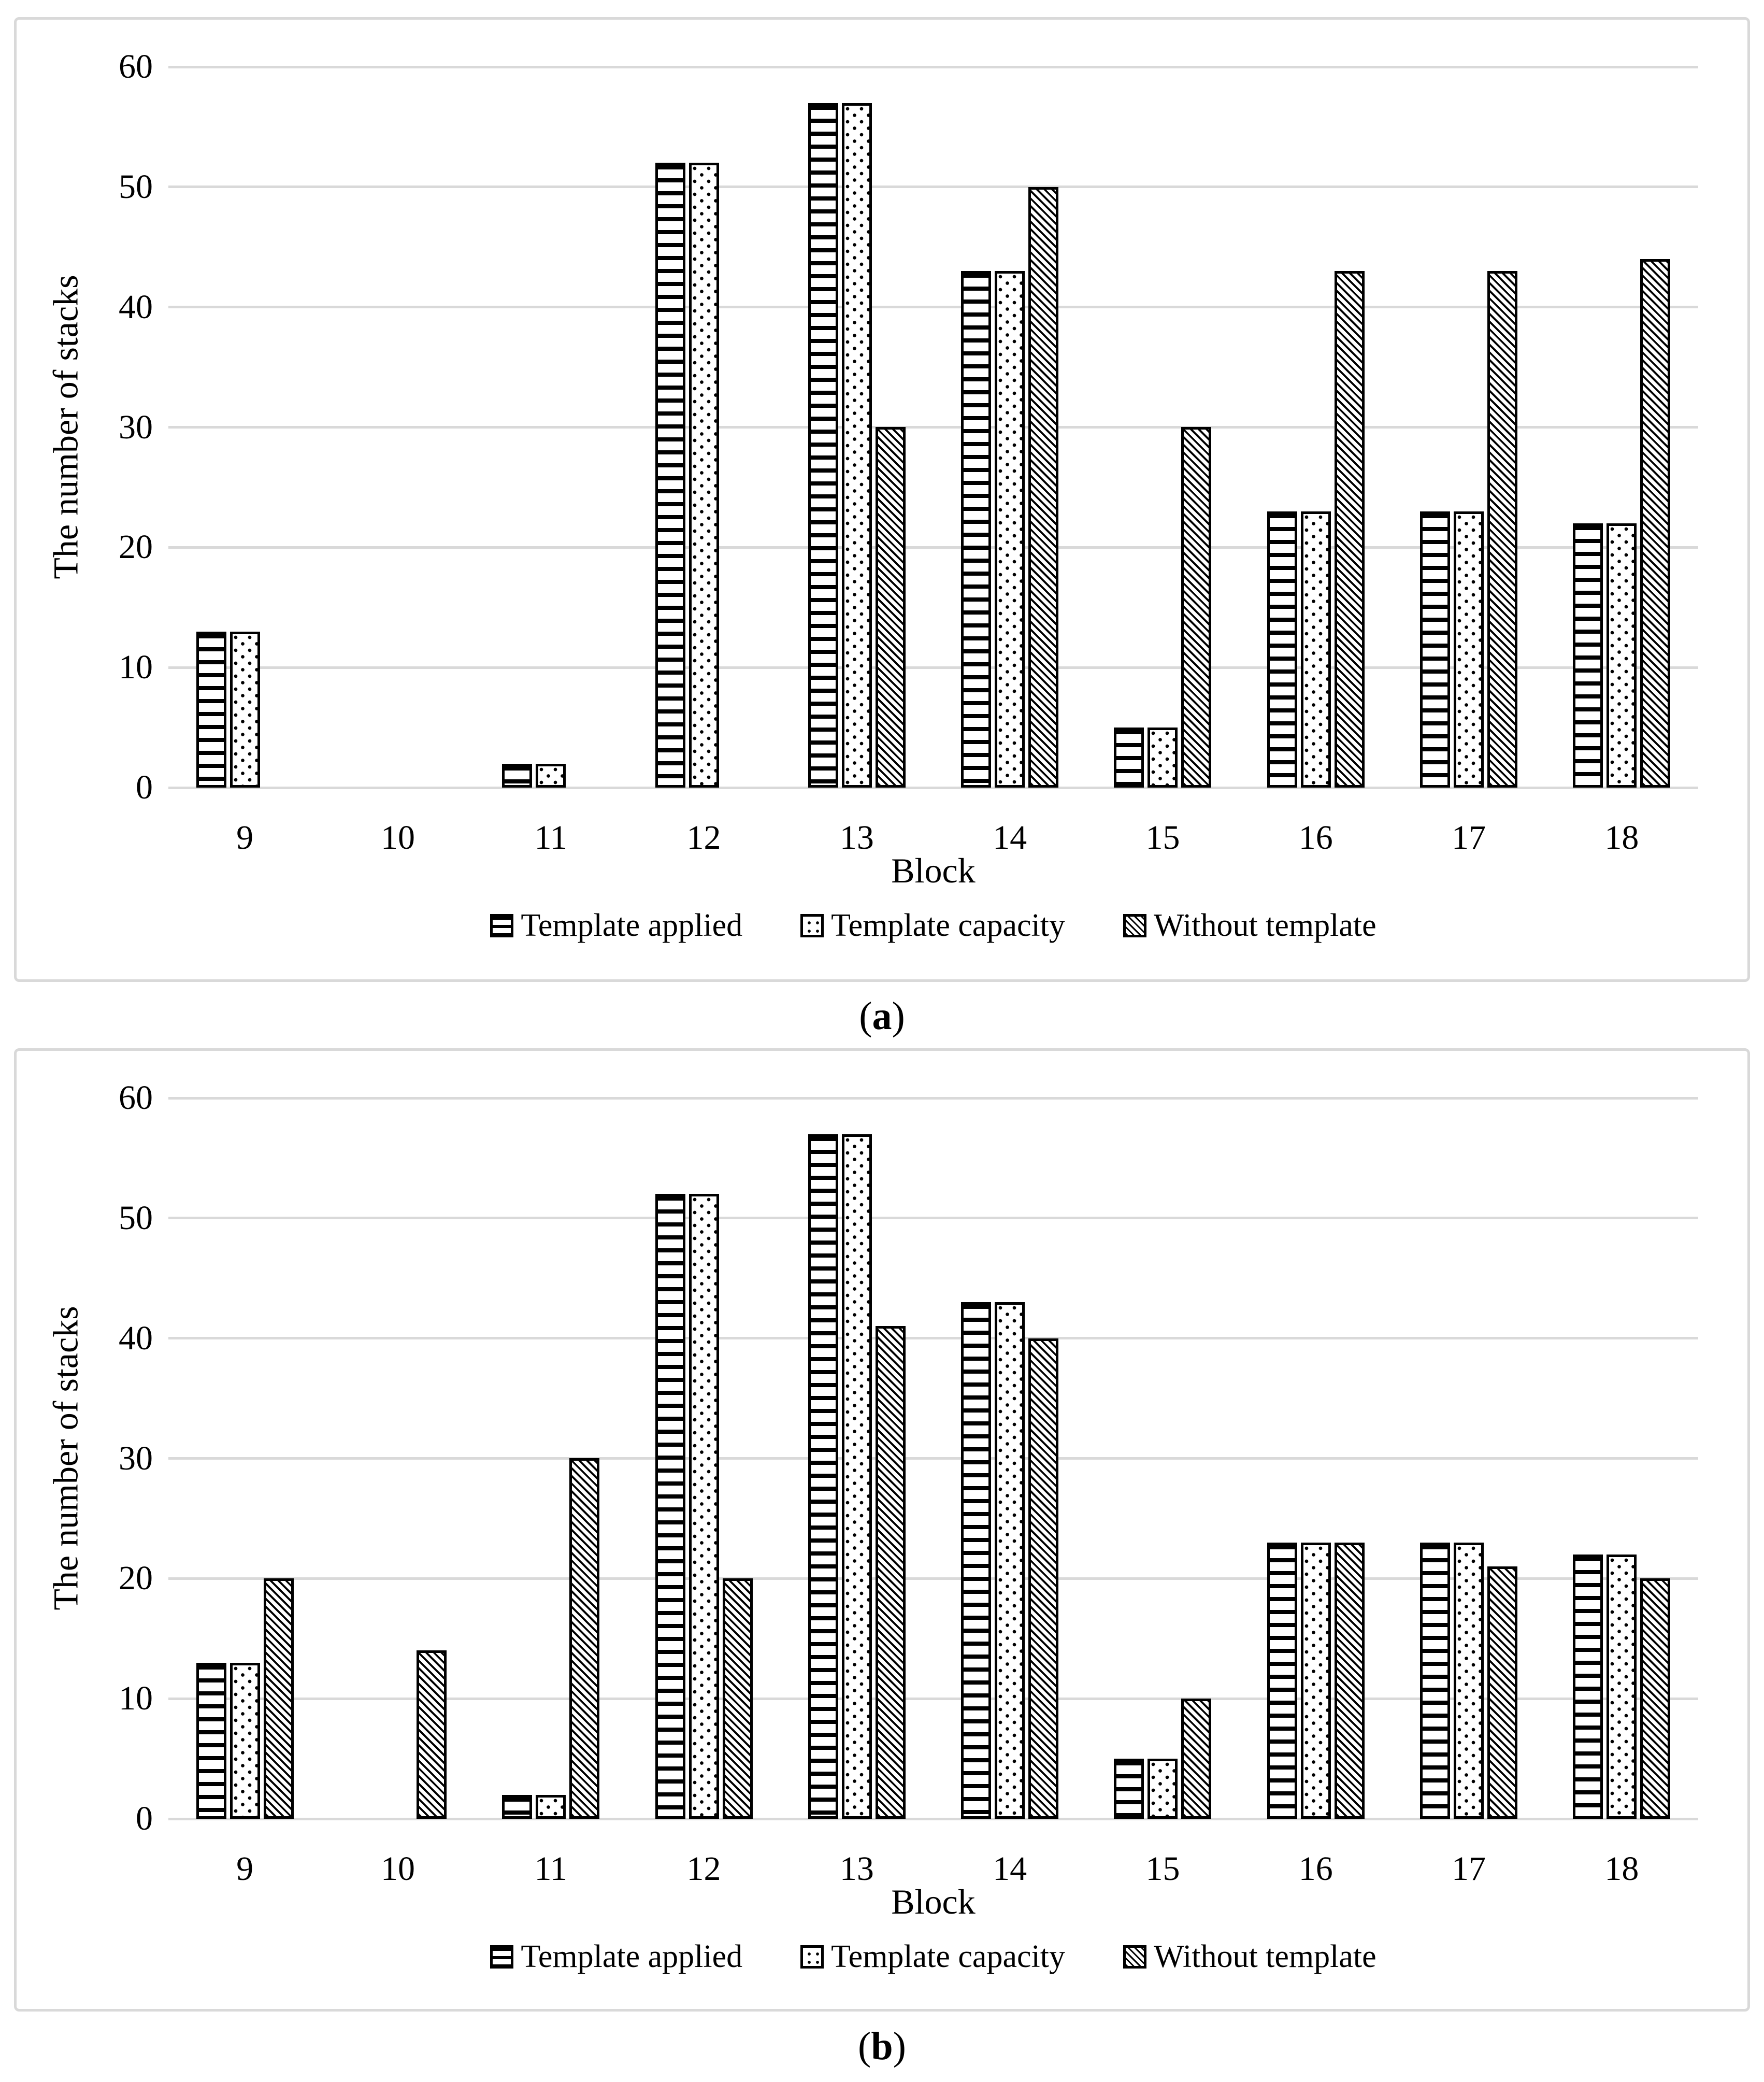  What do you see at coordinates (502, 925) in the screenshot?
I see `hlines-swatch-icon` at bounding box center [502, 925].